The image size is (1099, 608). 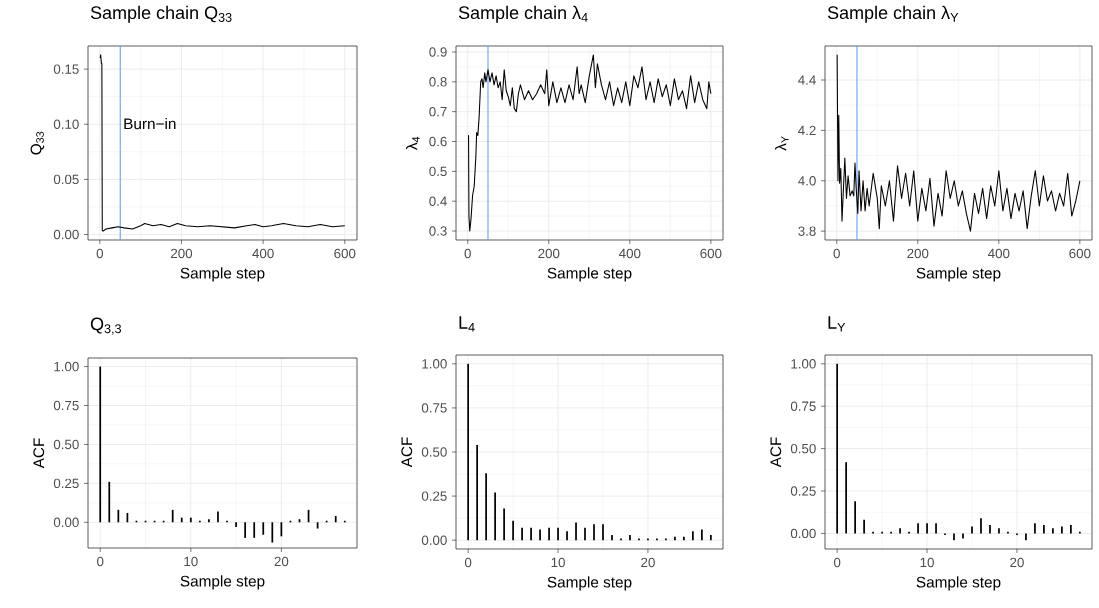 What do you see at coordinates (438, 111) in the screenshot?
I see `y-tick-label: 0.7` at bounding box center [438, 111].